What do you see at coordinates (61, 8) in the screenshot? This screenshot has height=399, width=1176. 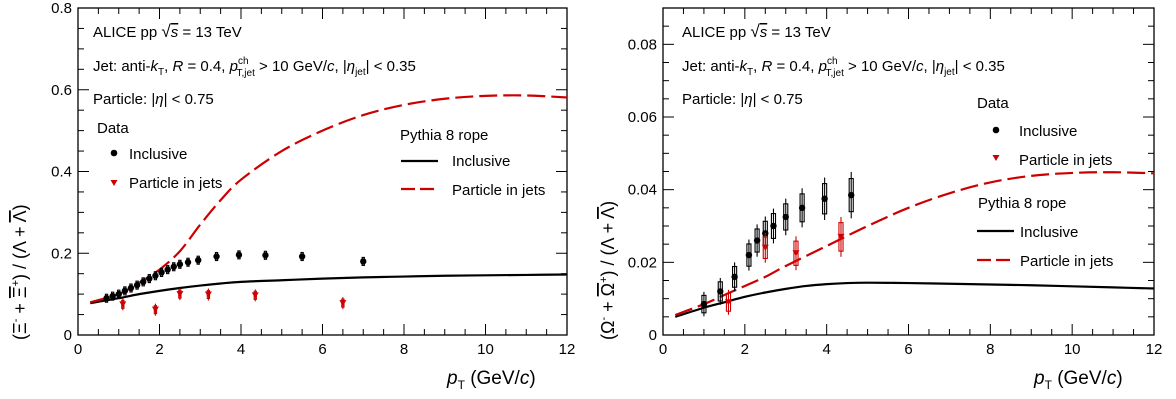 I see `y-tick-label: 0.8` at bounding box center [61, 8].